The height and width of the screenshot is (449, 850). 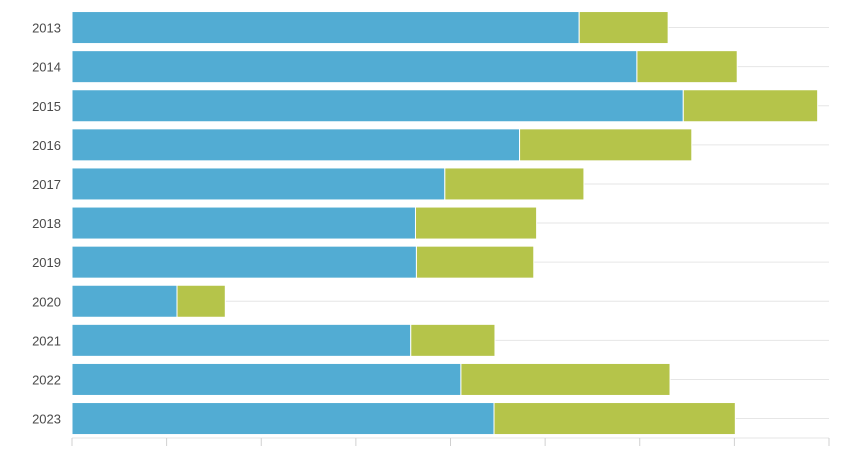 I want to click on y-tick-label: 2019, so click(x=46, y=262).